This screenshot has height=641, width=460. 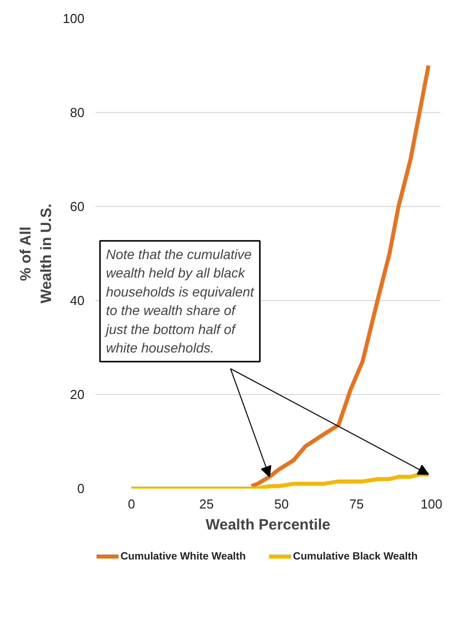 What do you see at coordinates (73, 18) in the screenshot?
I see `y-tick-label: 100` at bounding box center [73, 18].